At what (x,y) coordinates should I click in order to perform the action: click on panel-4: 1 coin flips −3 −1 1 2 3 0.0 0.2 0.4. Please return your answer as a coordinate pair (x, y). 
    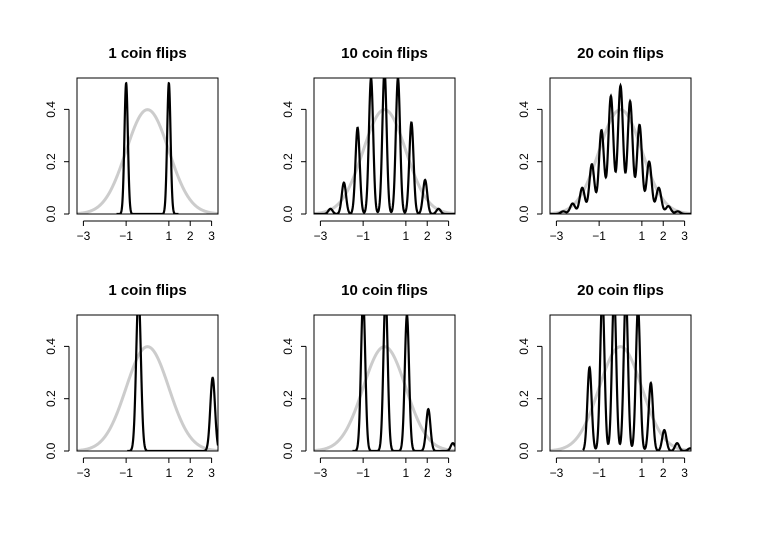
    Looking at the image, I should click on (131, 381).